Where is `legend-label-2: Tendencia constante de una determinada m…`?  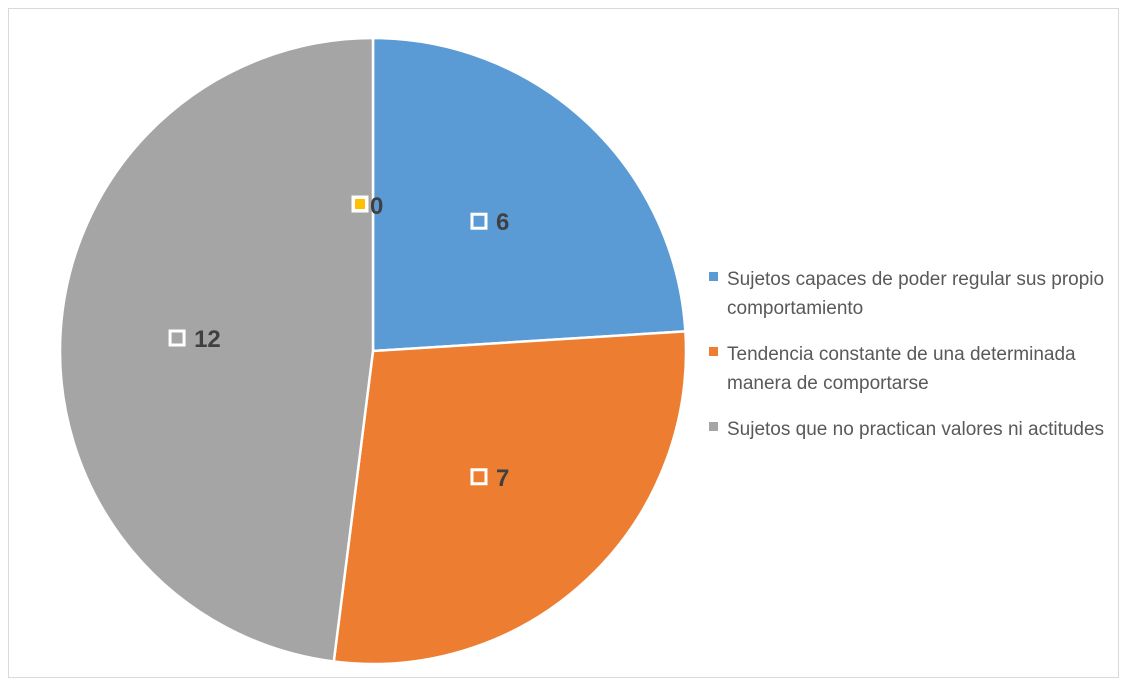 legend-label-2: Tendencia constante de una determinada m… is located at coordinates (901, 369).